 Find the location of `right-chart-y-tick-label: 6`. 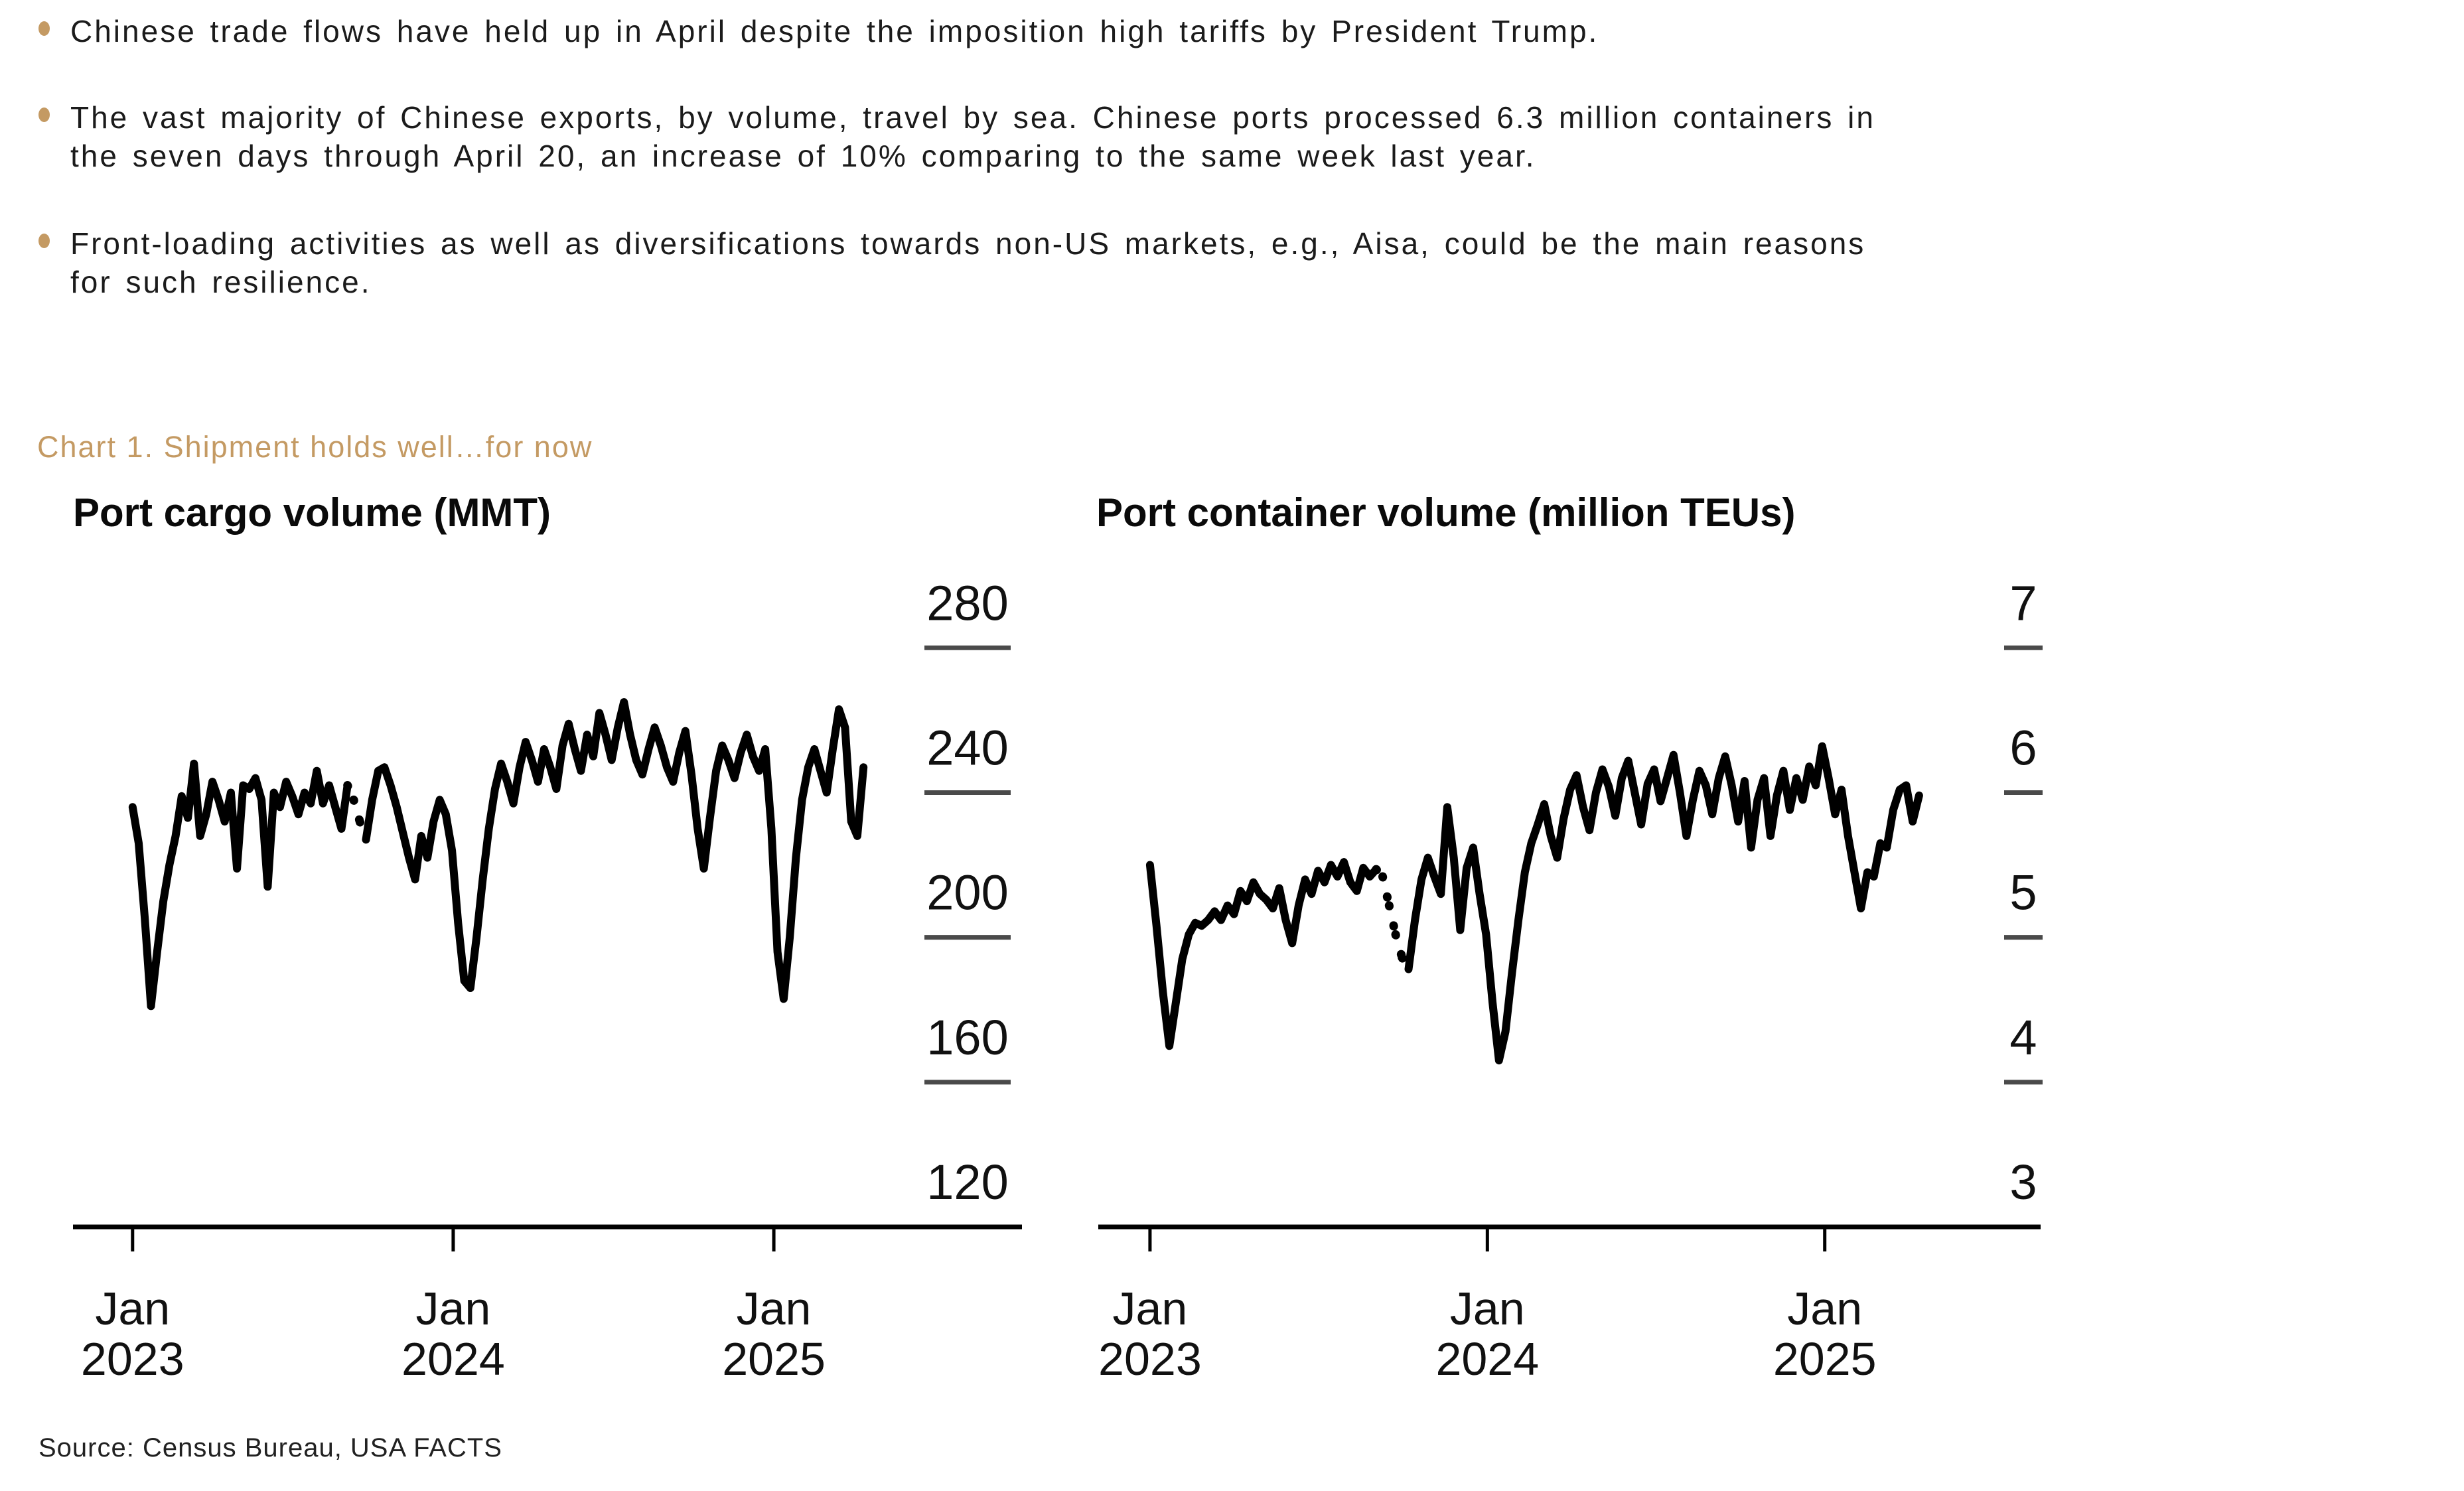

right-chart-y-tick-label: 6 is located at coordinates (2023, 747).